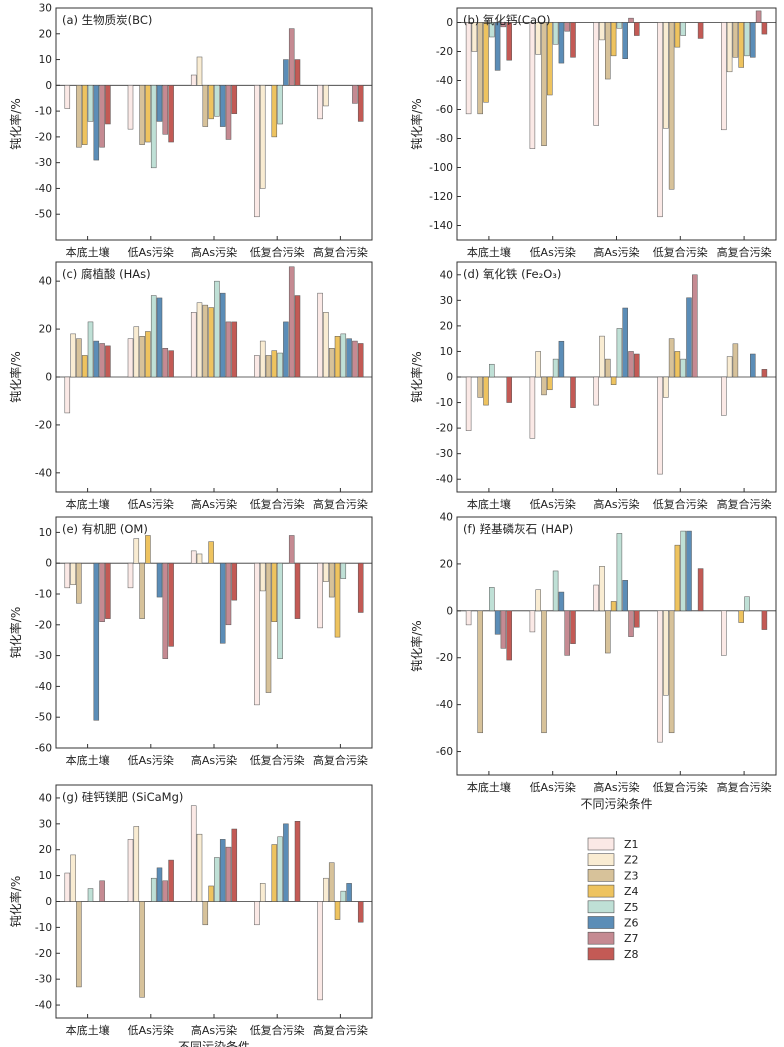 The image size is (784, 1047). What do you see at coordinates (444, 454) in the screenshot?
I see `y-tick-label: -30` at bounding box center [444, 454].